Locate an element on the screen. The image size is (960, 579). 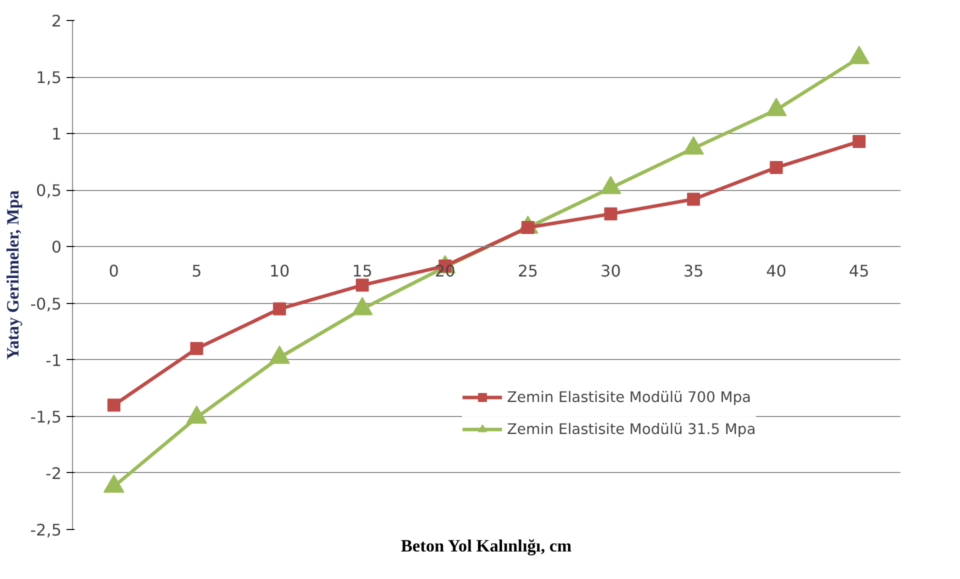
y-tick-label: 0 is located at coordinates (56, 247).